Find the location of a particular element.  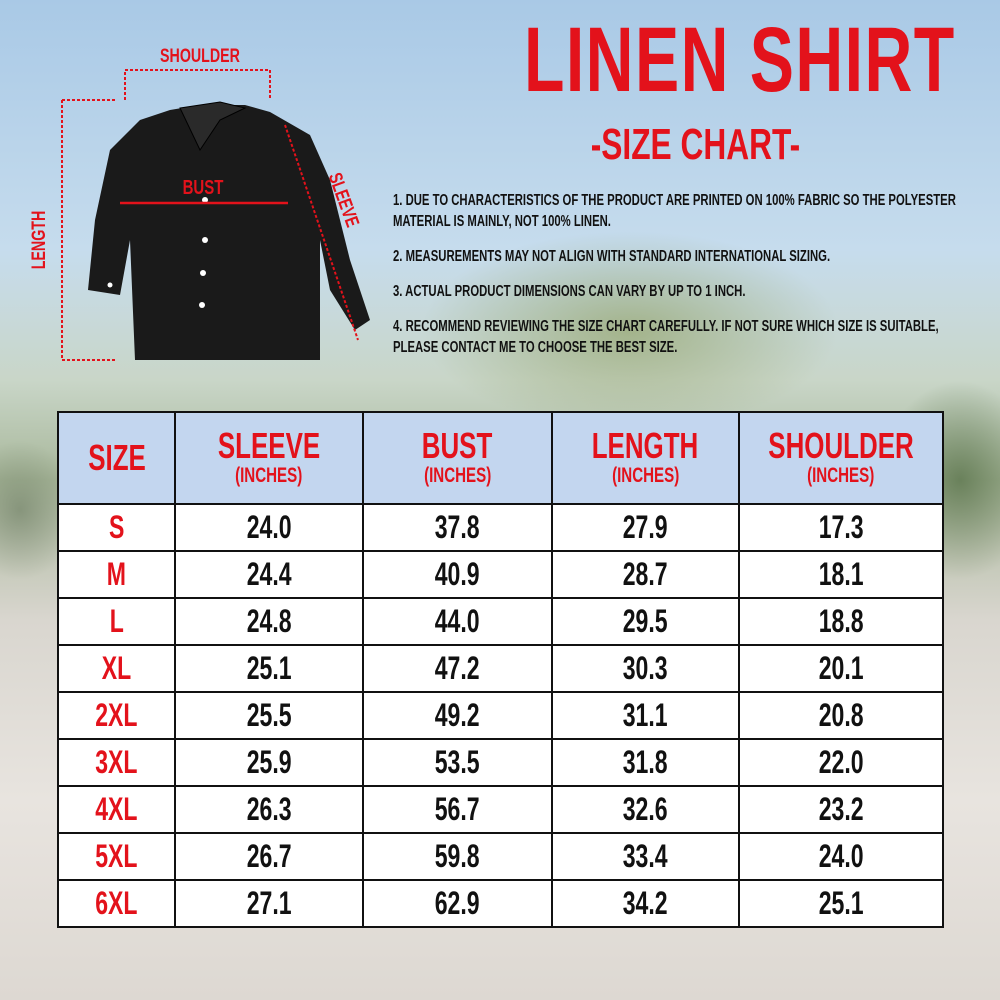

value-cell: 56.7 is located at coordinates (457, 809).